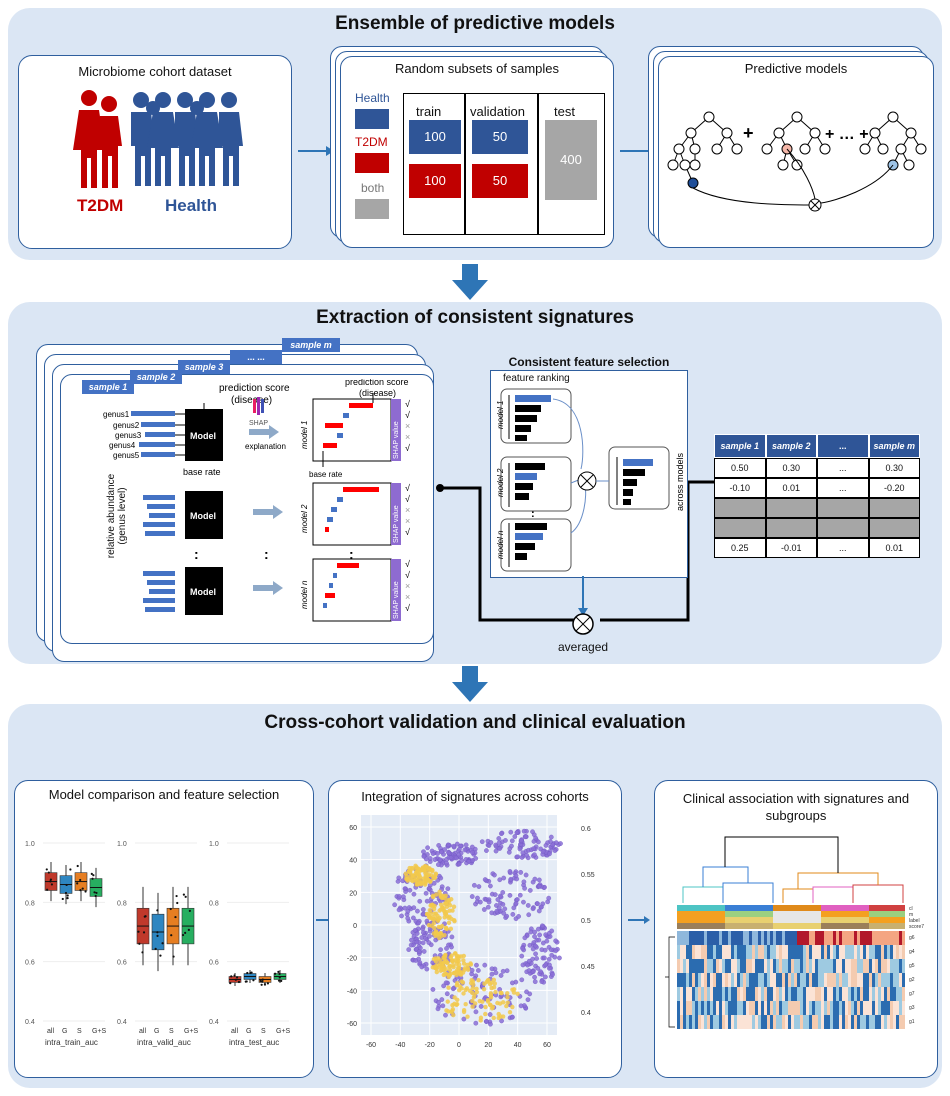 Image resolution: width=950 pixels, height=1096 pixels. What do you see at coordinates (586, 829) in the screenshot?
I see `colorbar-tick: 0.6` at bounding box center [586, 829].